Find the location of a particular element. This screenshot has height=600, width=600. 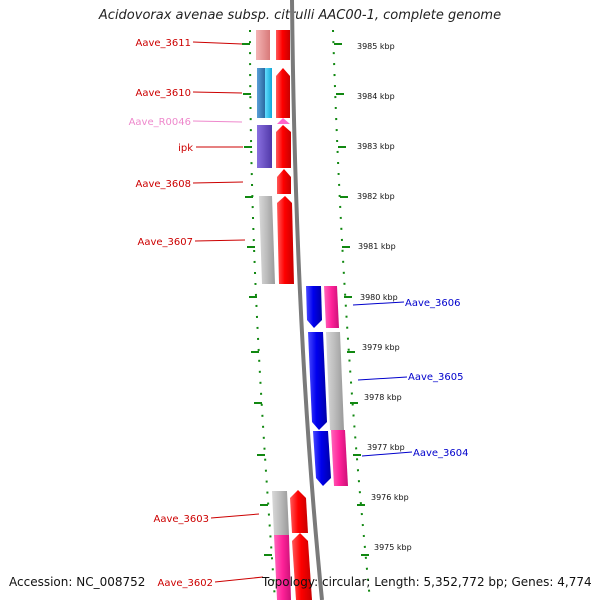

rna-arrow-aave-r0046 is located at coordinates (283, 121).